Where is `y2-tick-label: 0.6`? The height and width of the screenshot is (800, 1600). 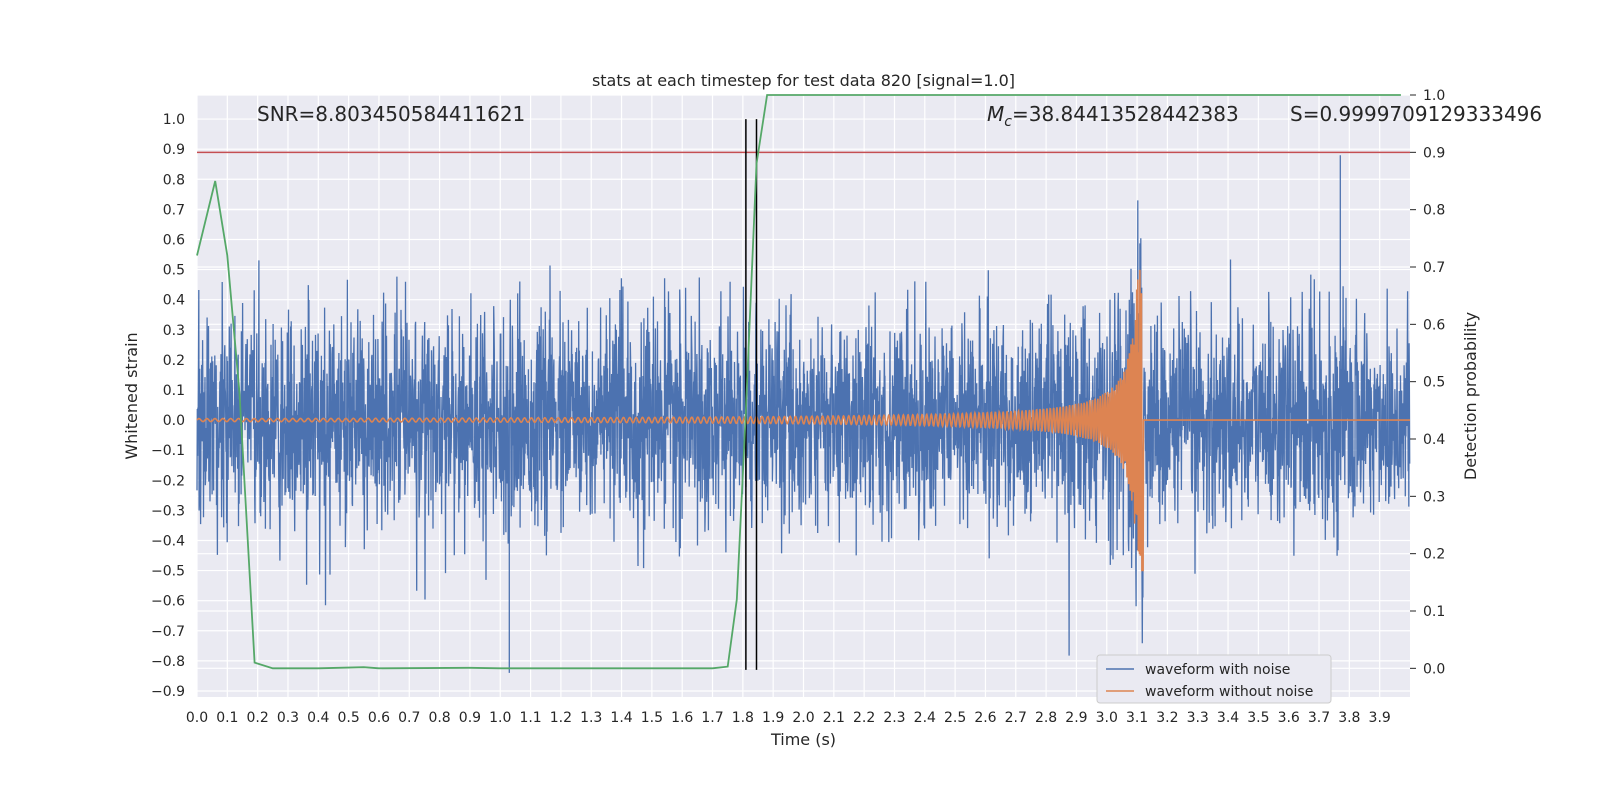
y2-tick-label: 0.6 is located at coordinates (1434, 325).